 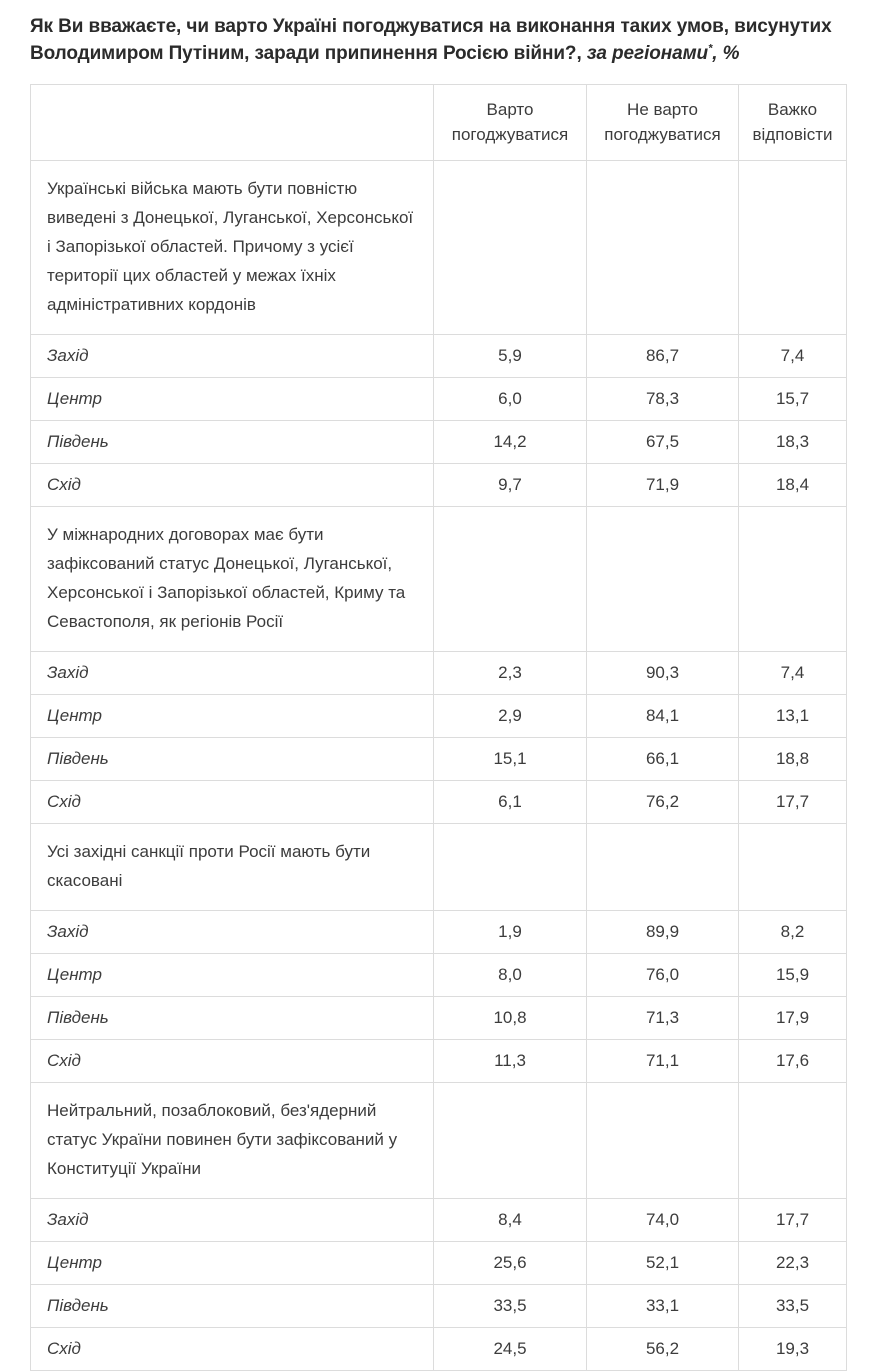 I want to click on value-cell: 33,1, so click(x=662, y=1305).